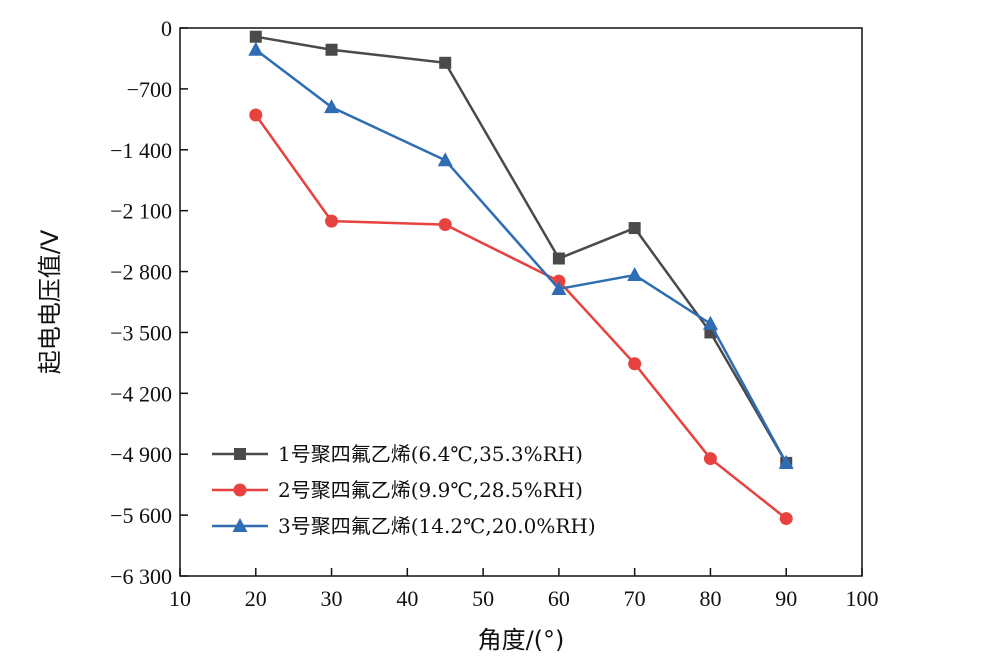 Image resolution: width=1000 pixels, height=661 pixels. Describe the element at coordinates (141, 393) in the screenshot. I see `y-tick-label: −4 200` at that location.